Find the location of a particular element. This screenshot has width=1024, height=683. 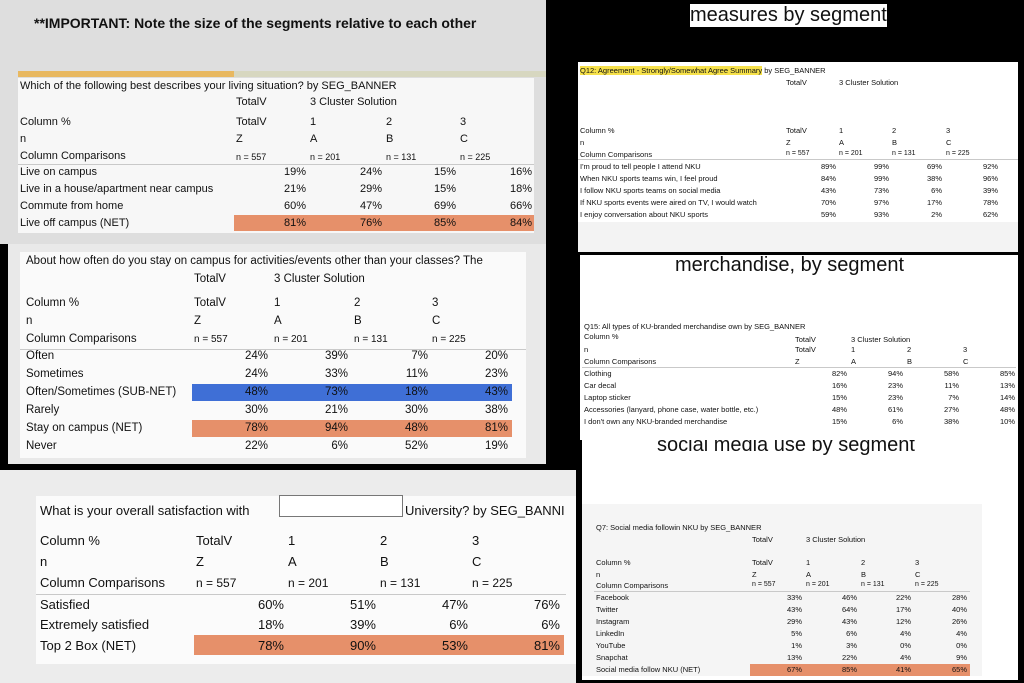

stay-seg2: 2 is located at coordinates (357, 303).